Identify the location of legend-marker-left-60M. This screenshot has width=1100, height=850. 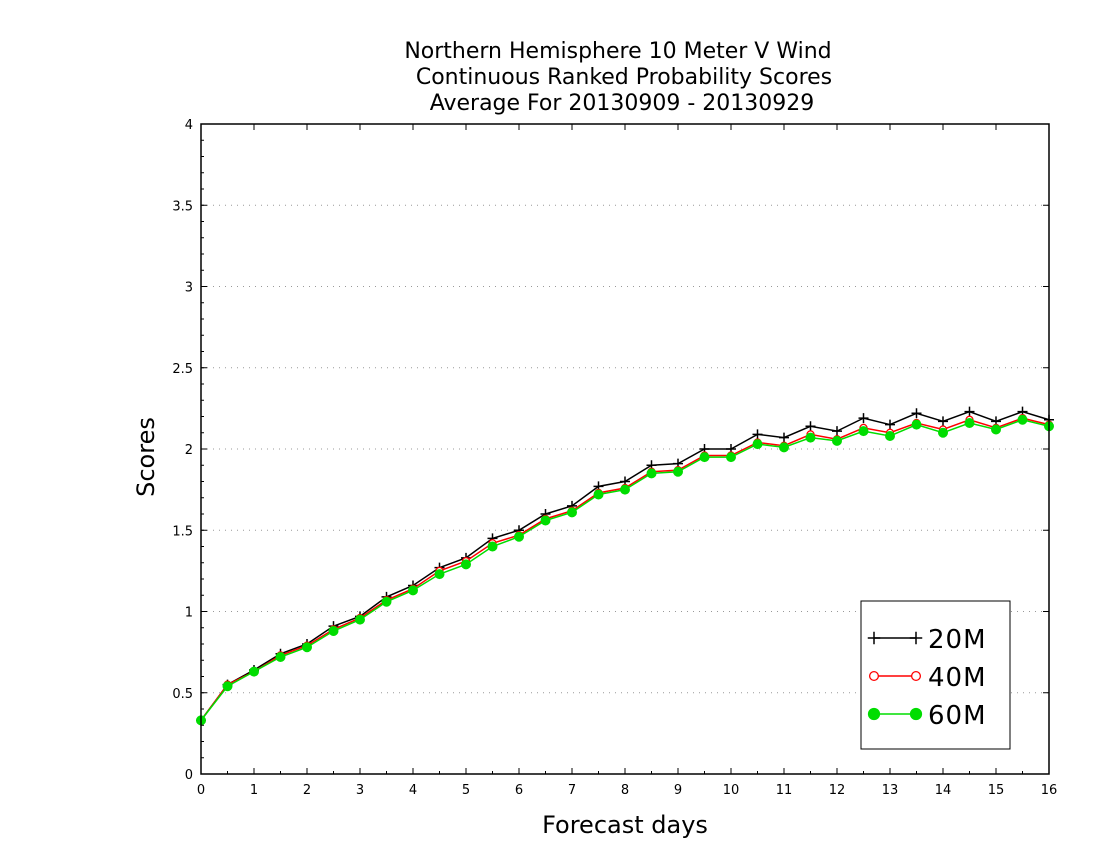
(874, 714).